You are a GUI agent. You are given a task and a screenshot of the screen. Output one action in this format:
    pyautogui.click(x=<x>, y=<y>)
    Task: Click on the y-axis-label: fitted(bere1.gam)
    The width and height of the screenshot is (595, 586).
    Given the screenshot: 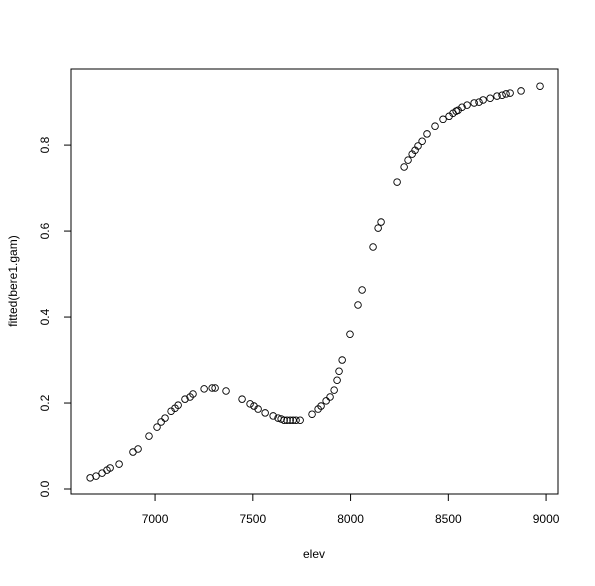 What is the action you would take?
    pyautogui.click(x=13, y=280)
    